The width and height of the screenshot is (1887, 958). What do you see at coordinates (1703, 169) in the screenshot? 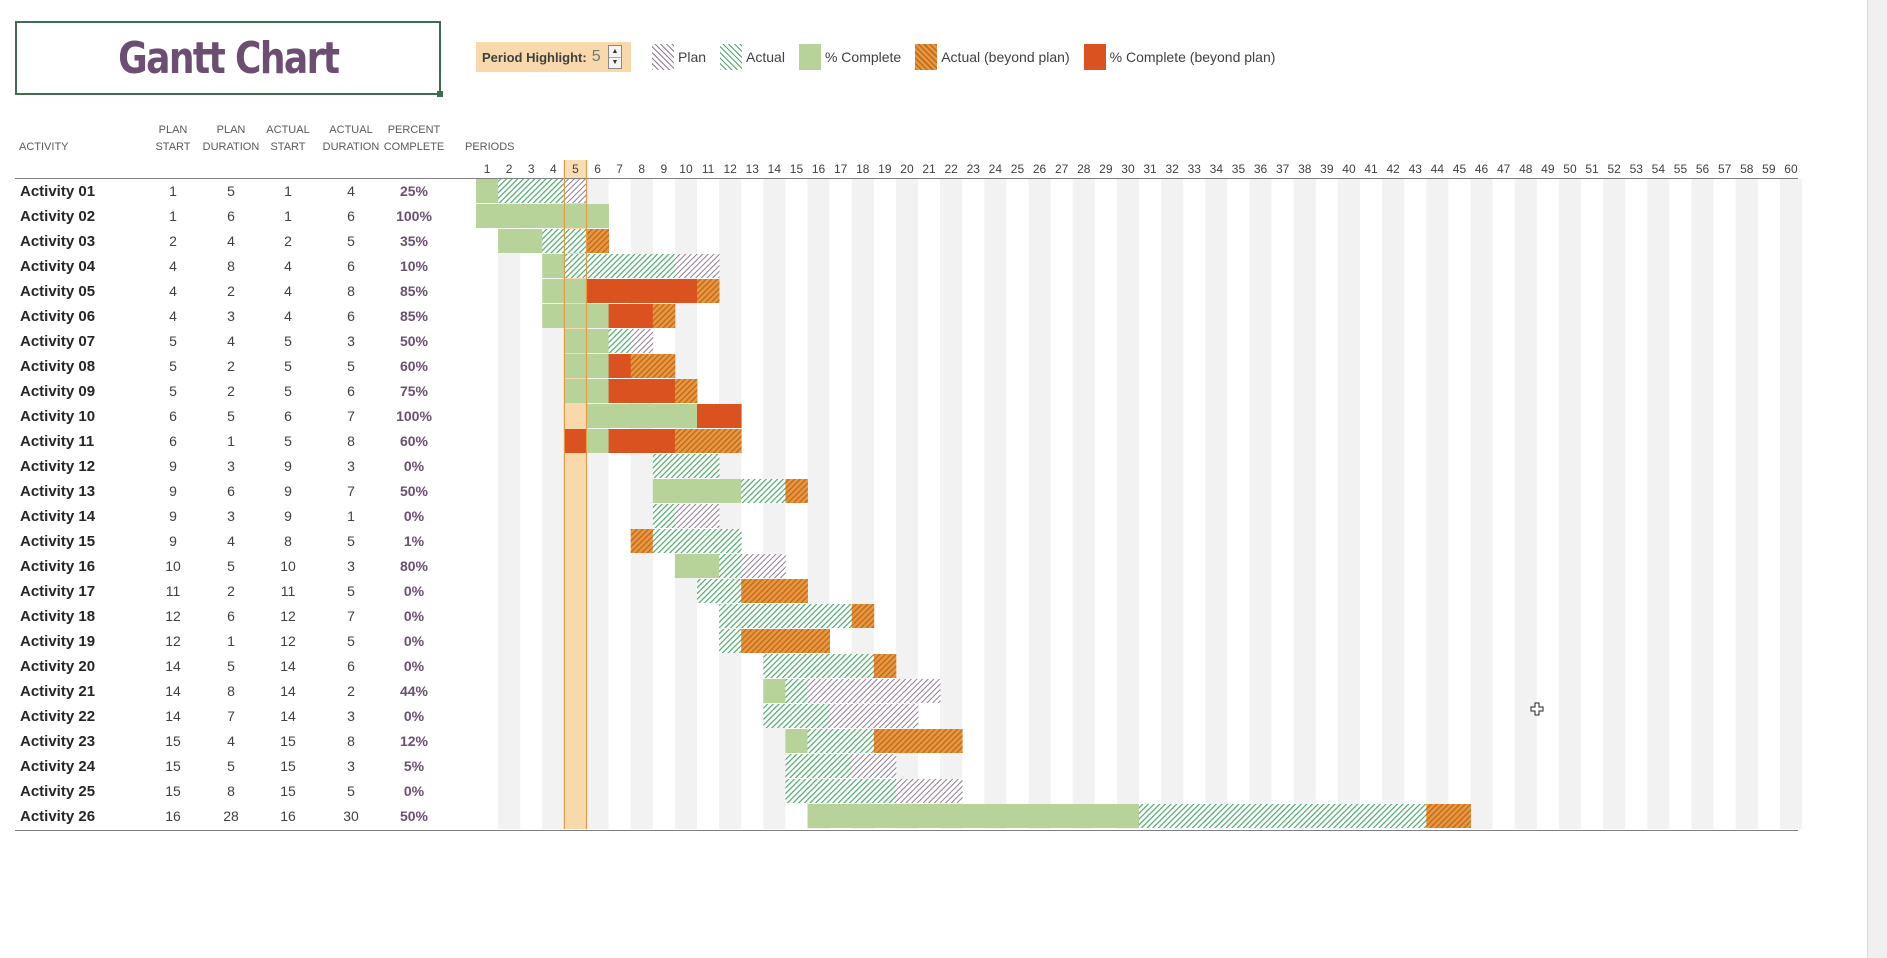
I see `period-tick-label: 56` at bounding box center [1703, 169].